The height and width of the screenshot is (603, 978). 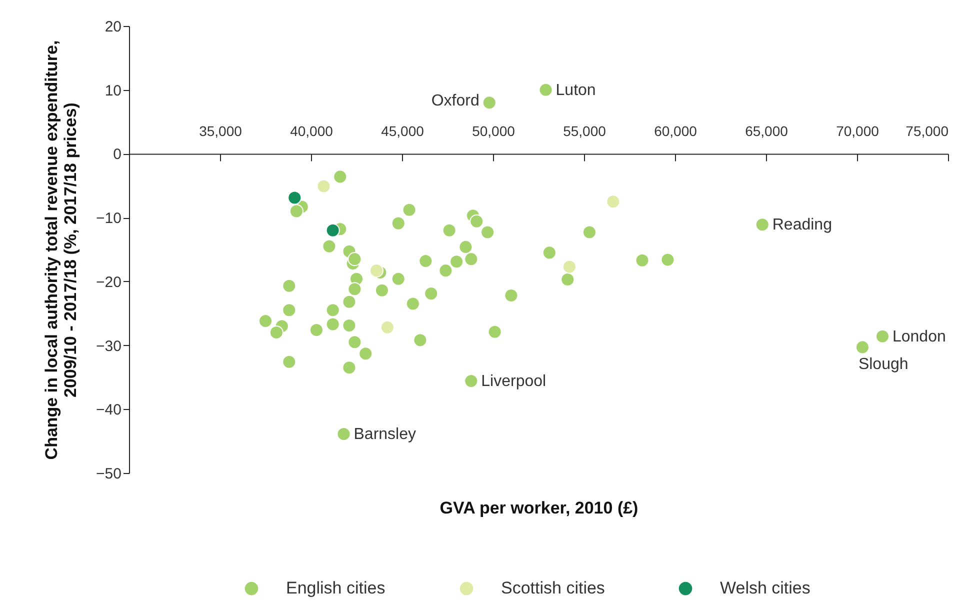 I want to click on x-tick-label: 65,000, so click(x=766, y=131).